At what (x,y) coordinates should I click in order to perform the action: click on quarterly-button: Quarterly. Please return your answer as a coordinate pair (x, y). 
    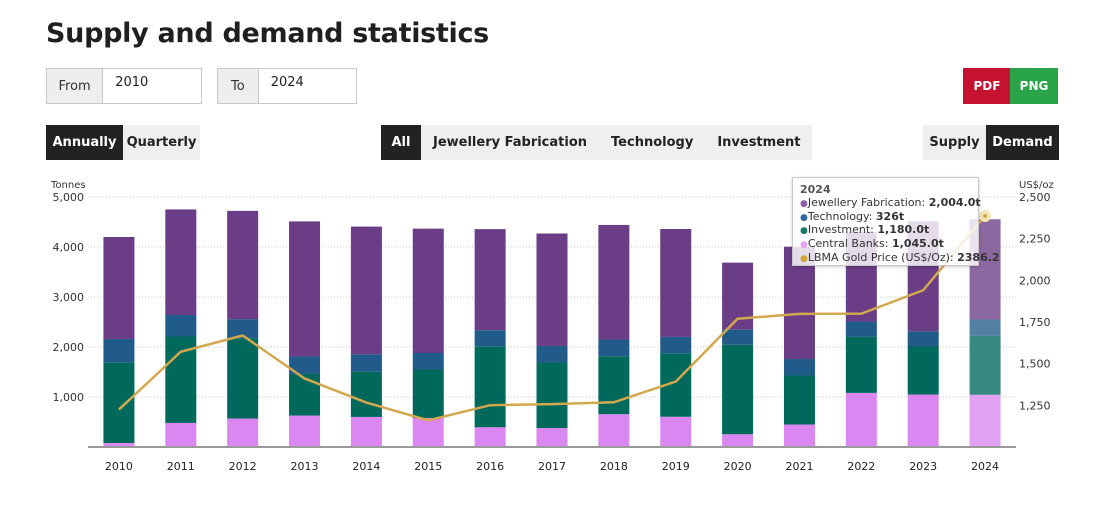
    Looking at the image, I should click on (161, 142).